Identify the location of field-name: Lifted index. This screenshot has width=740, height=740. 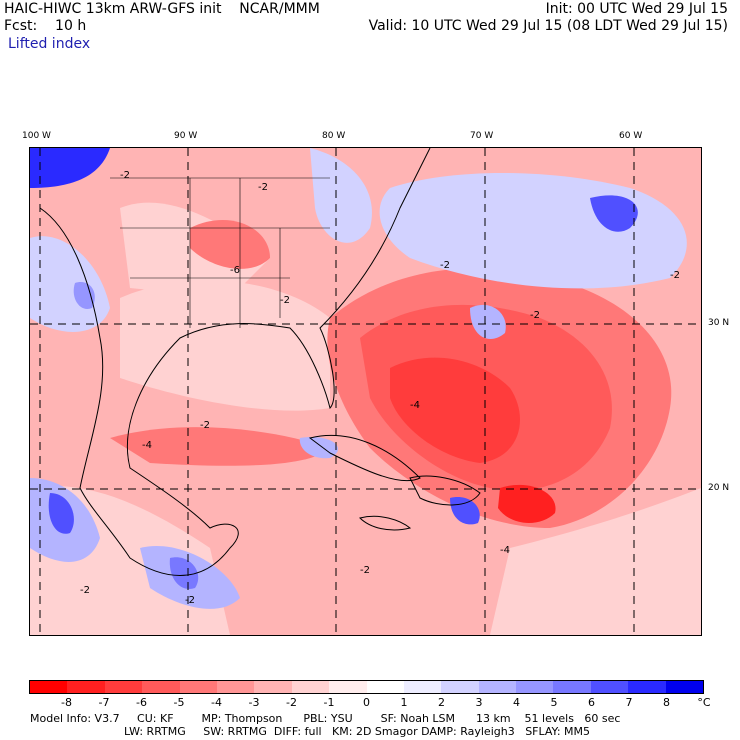
(49, 44).